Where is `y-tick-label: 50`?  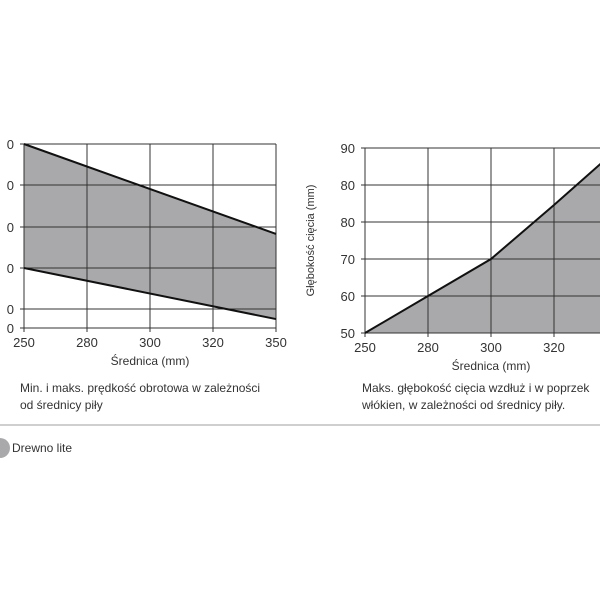 y-tick-label: 50 is located at coordinates (348, 333).